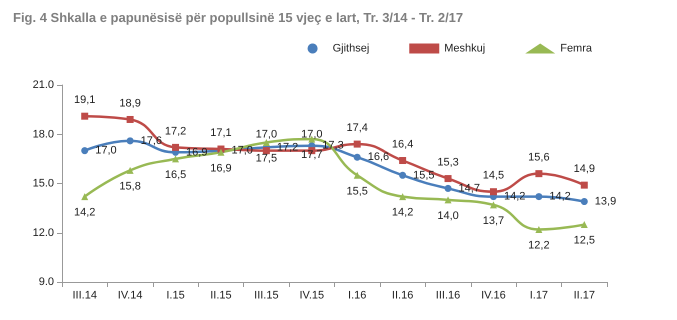  What do you see at coordinates (43, 134) in the screenshot?
I see `y-tick-label: 18.0` at bounding box center [43, 134].